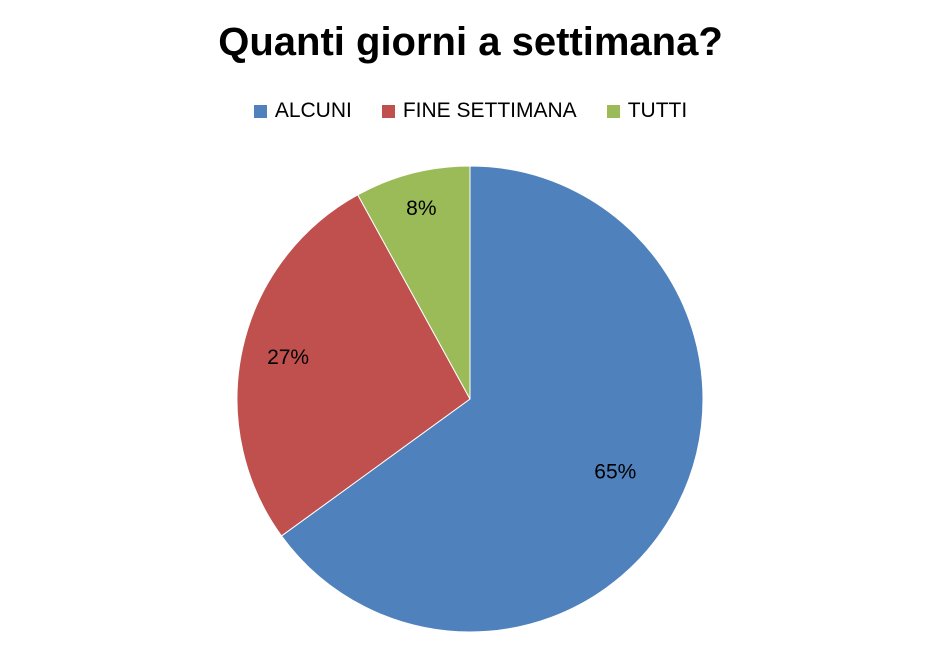 Image resolution: width=941 pixels, height=654 pixels. I want to click on pie-slice-tutti, so click(414, 282).